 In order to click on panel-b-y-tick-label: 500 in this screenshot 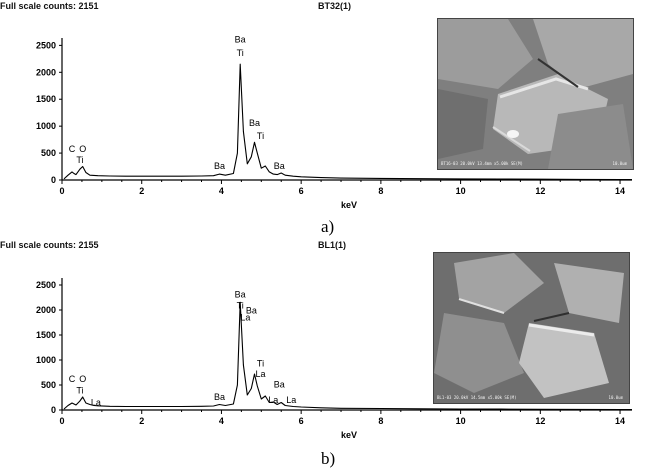, I will do `click(48, 385)`.